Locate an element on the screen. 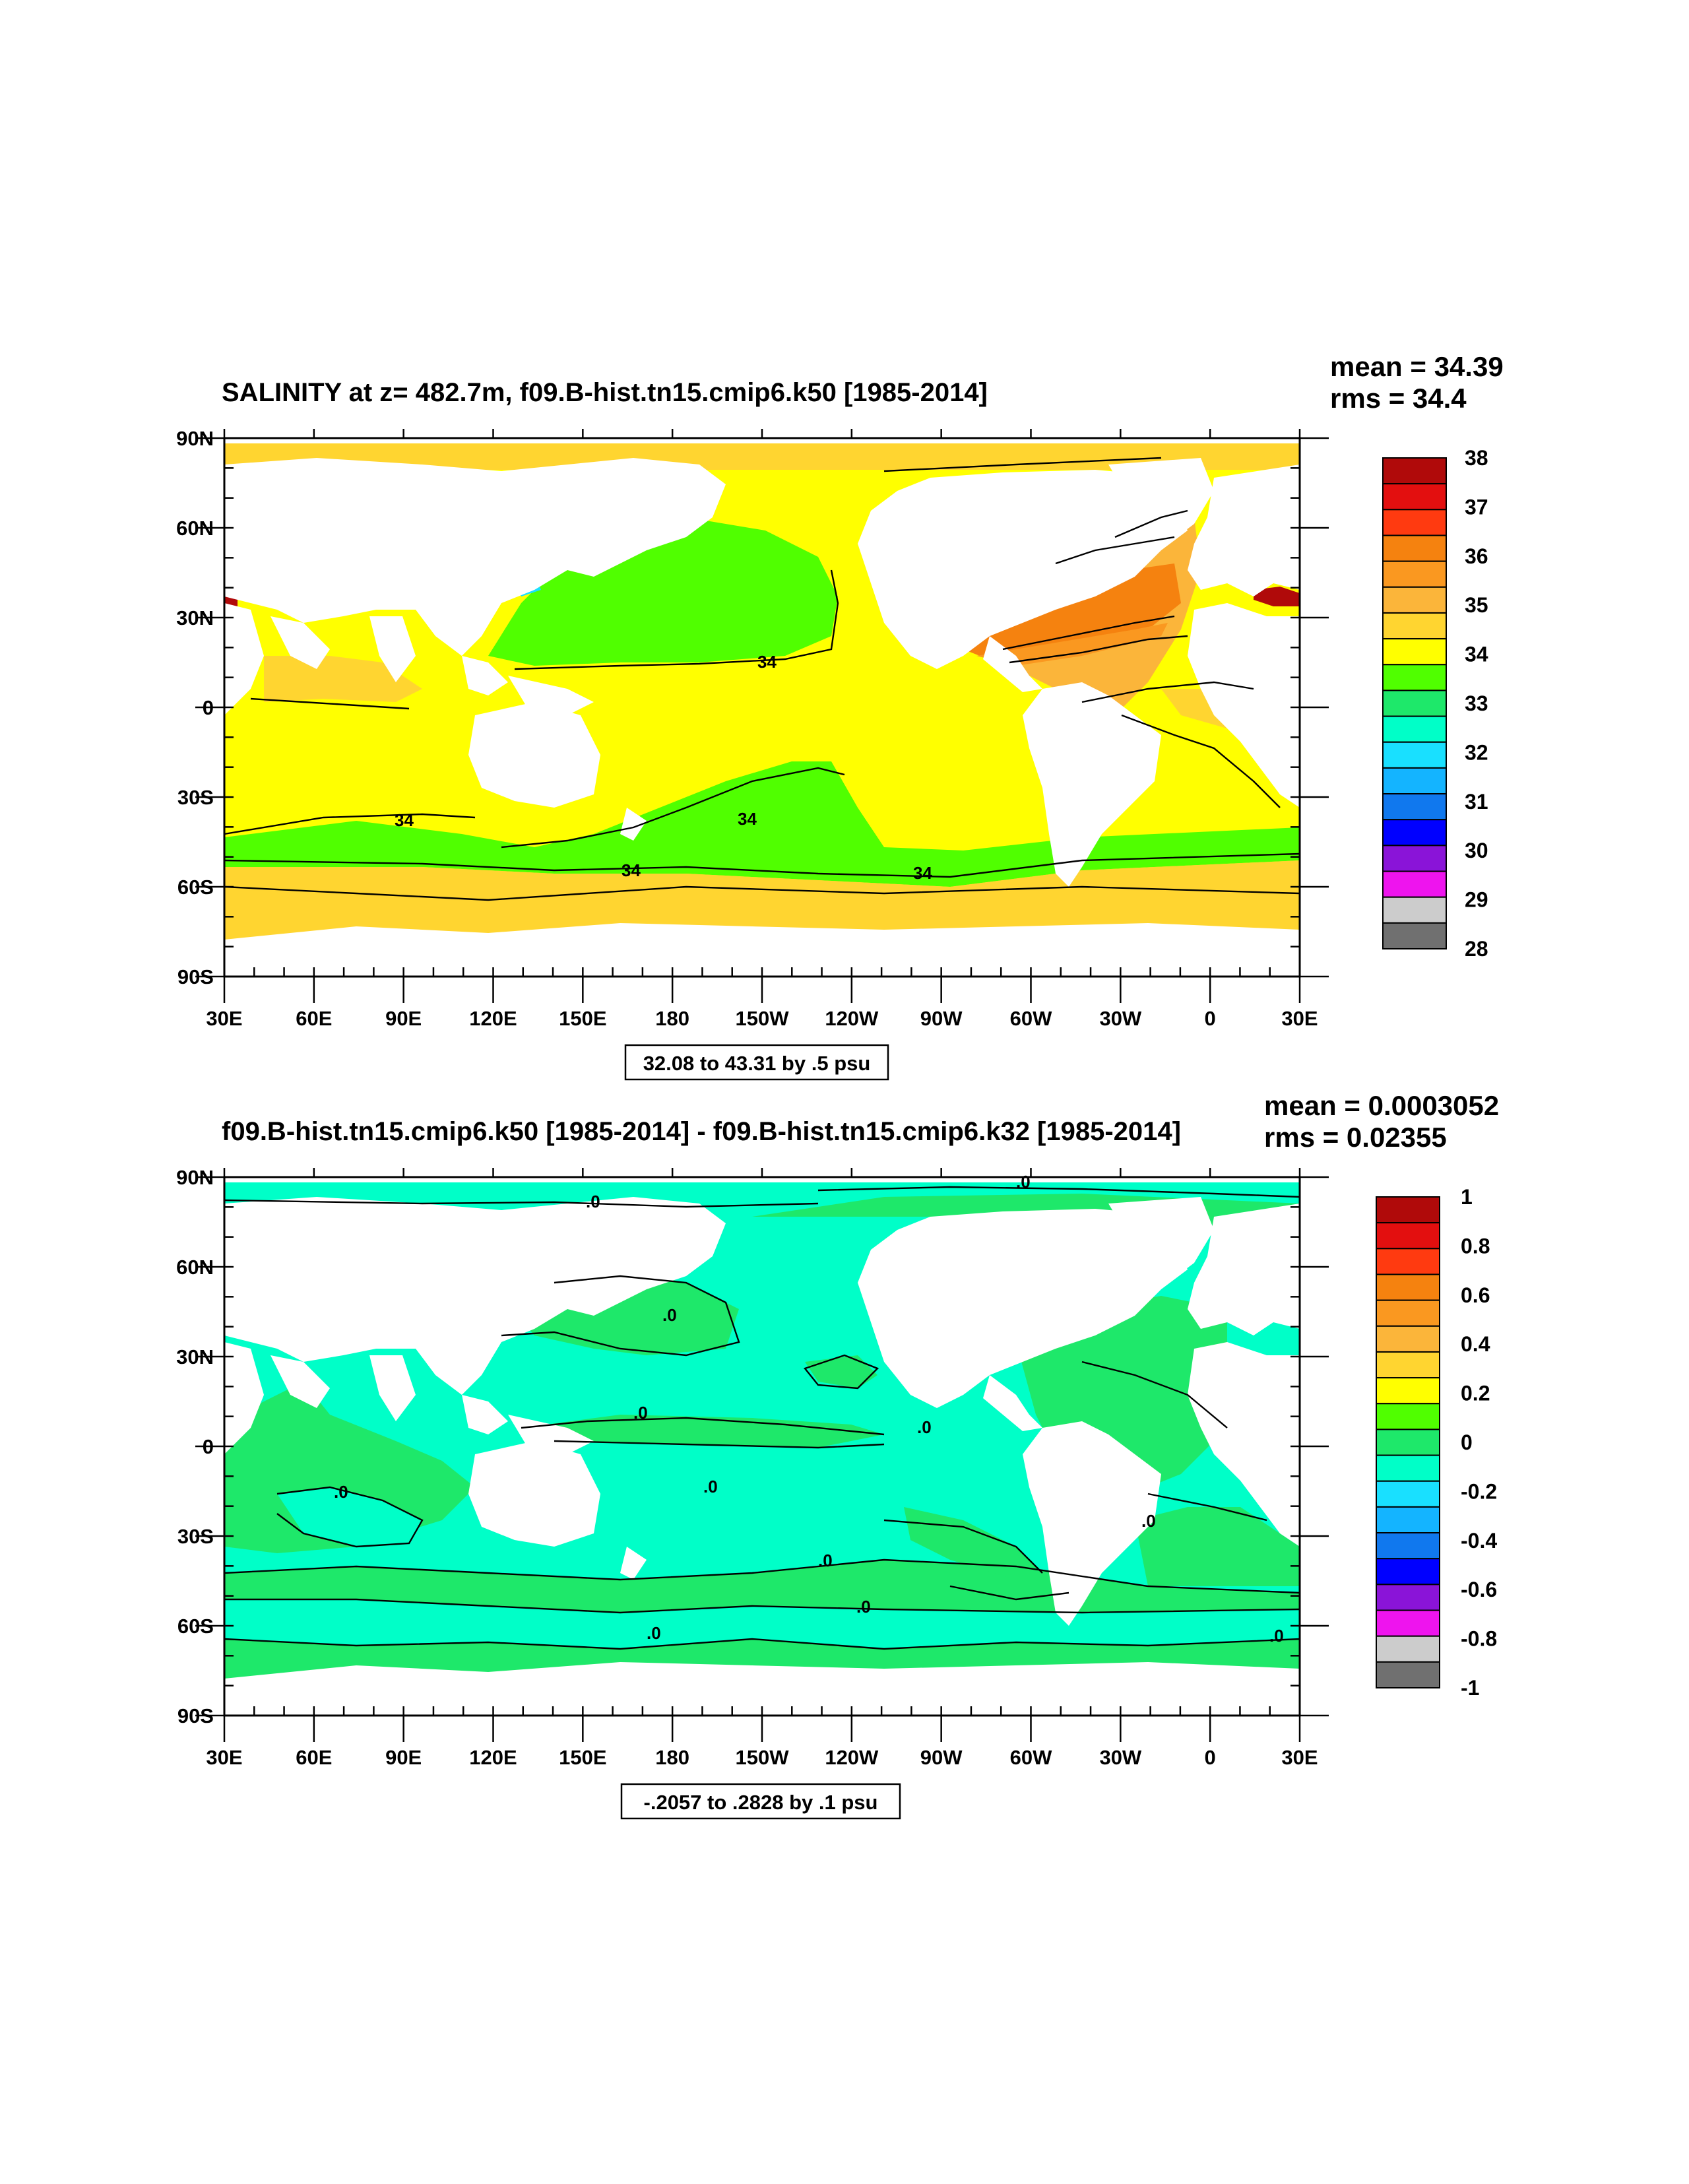  colorbar-label: 0.4 is located at coordinates (1475, 1344).